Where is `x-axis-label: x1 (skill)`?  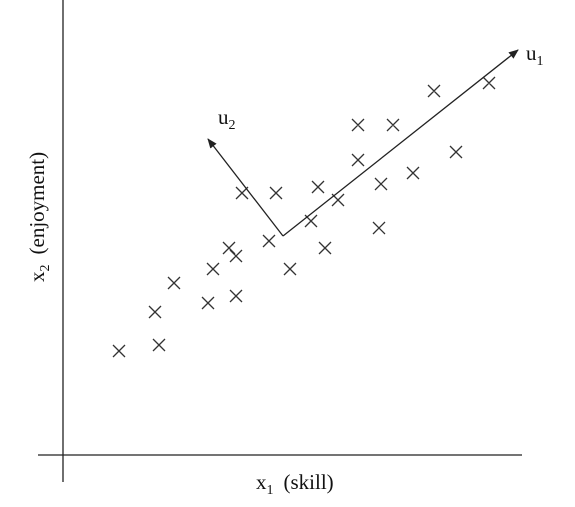 x-axis-label: x1 (skill) is located at coordinates (295, 484).